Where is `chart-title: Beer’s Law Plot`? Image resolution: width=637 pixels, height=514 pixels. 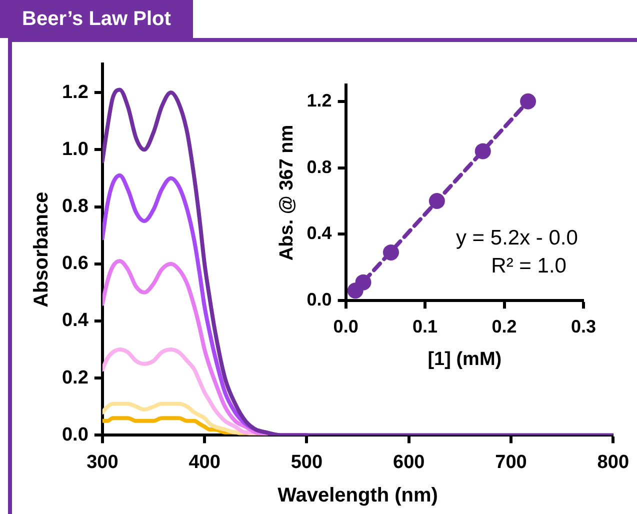
chart-title: Beer’s Law Plot is located at coordinates (96, 19).